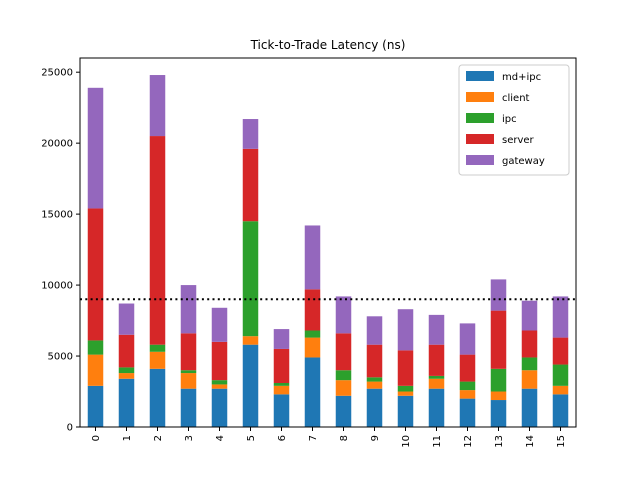 This screenshot has height=480, width=640. I want to click on x-tick-label: 1, so click(127, 438).